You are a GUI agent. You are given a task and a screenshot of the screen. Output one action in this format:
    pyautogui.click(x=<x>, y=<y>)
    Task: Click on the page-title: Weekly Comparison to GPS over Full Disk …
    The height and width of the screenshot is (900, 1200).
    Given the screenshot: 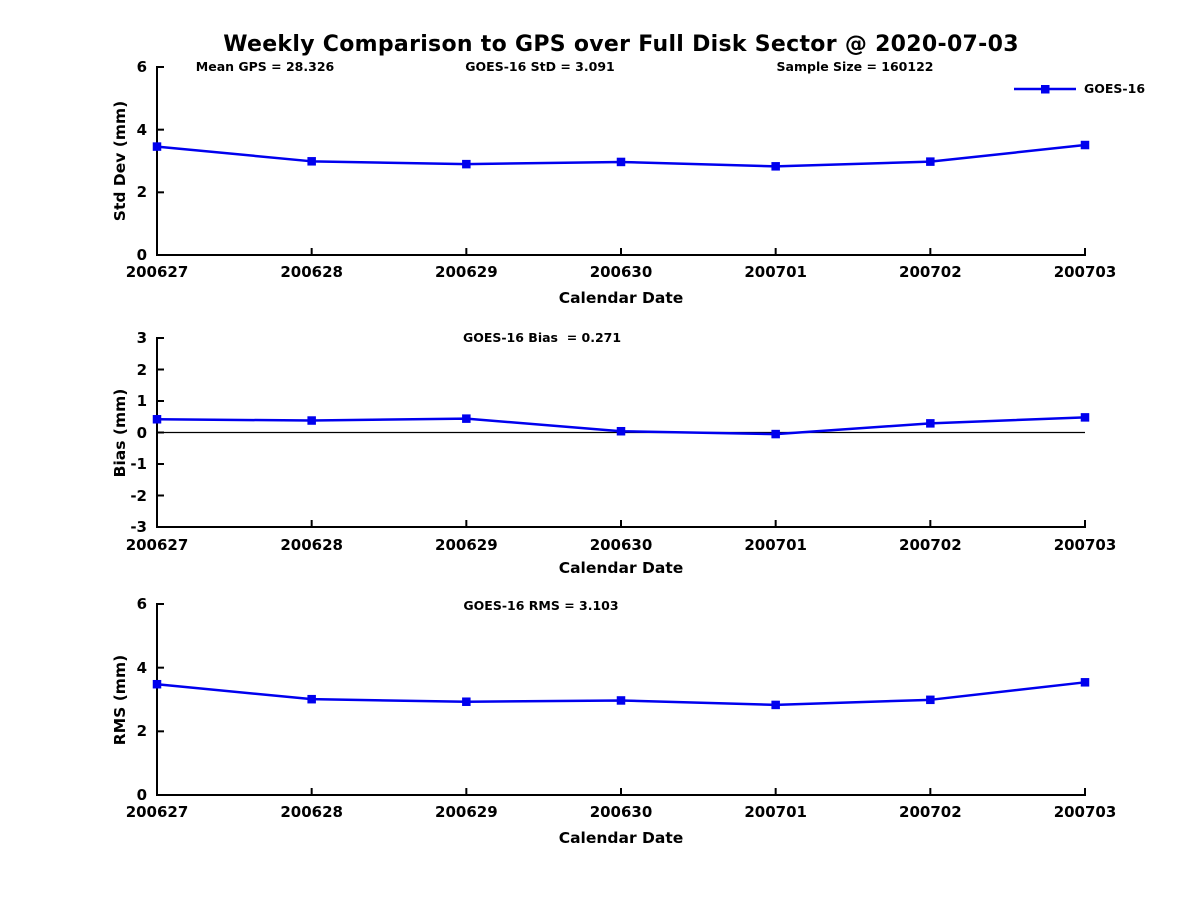 What is the action you would take?
    pyautogui.click(x=621, y=44)
    